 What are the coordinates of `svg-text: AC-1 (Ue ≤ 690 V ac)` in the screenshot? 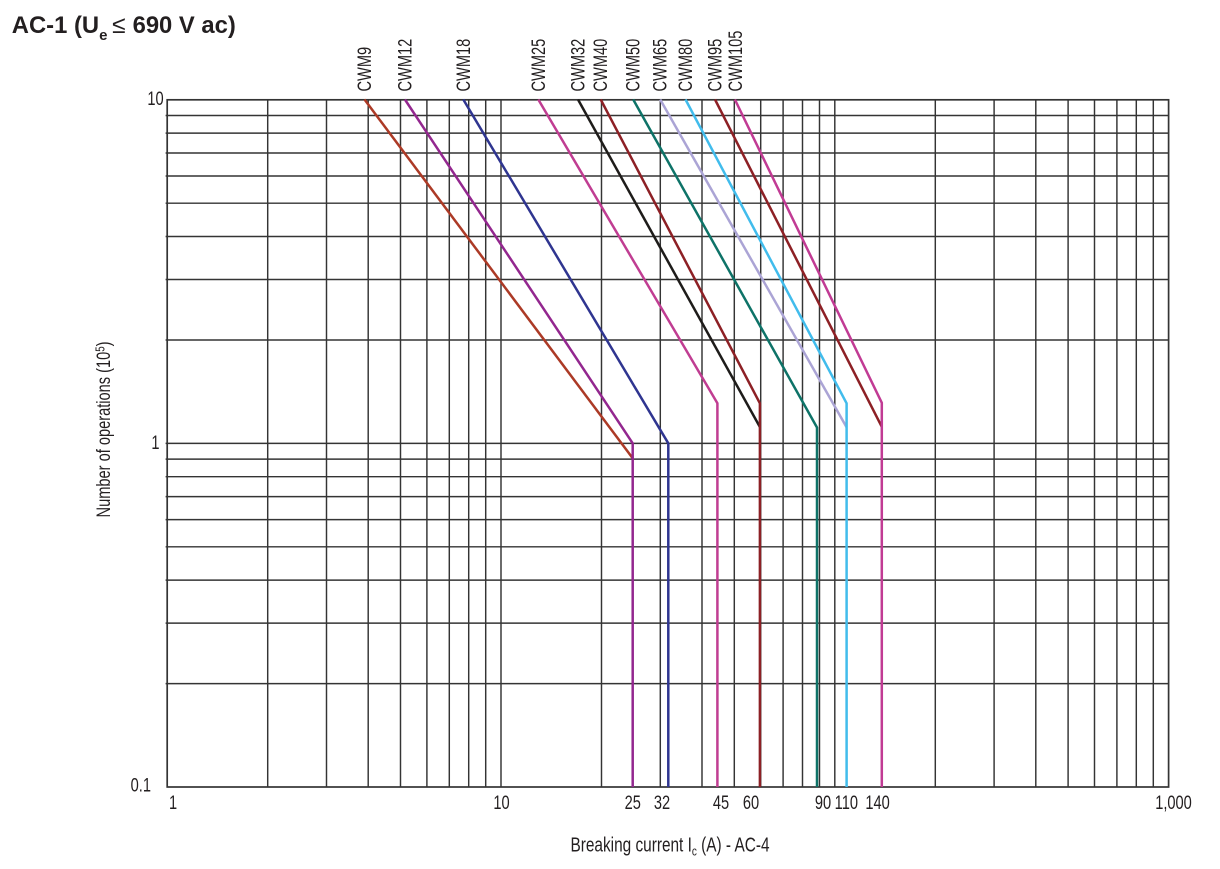 It's located at (124, 28).